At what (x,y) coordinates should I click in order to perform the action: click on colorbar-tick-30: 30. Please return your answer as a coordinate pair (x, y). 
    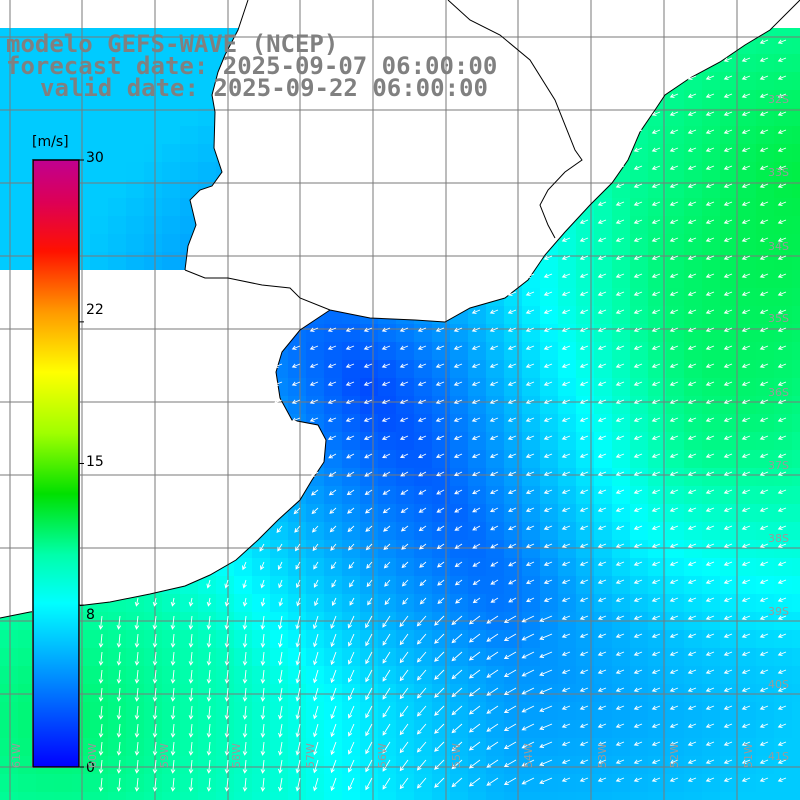
    Looking at the image, I should click on (95, 158).